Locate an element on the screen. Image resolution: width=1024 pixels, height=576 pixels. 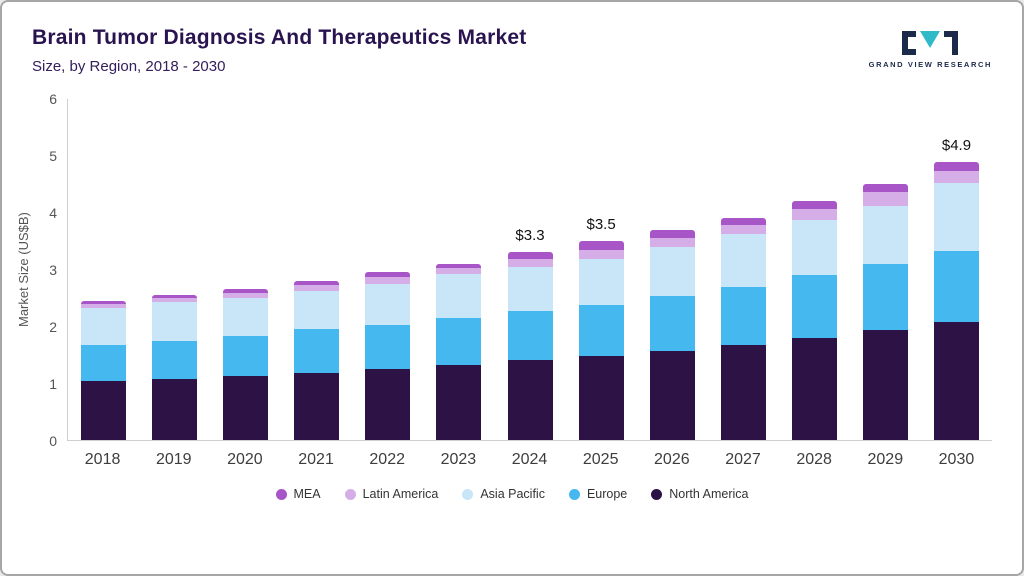
bar-group-2020 is located at coordinates (245, 269).